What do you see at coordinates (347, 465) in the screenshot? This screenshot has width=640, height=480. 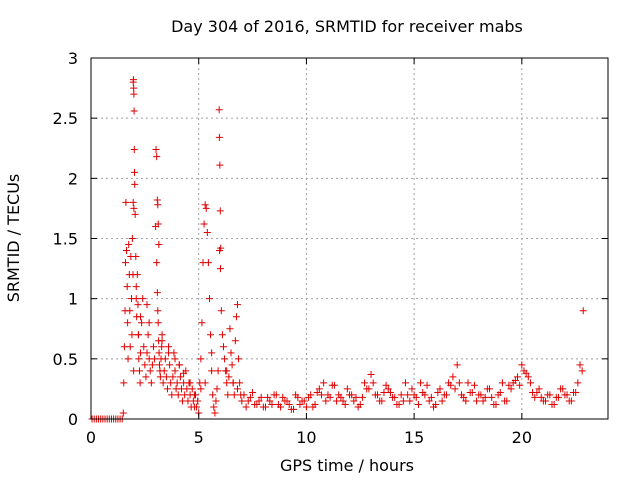 I see `x-axis-label: GPS time / hours` at bounding box center [347, 465].